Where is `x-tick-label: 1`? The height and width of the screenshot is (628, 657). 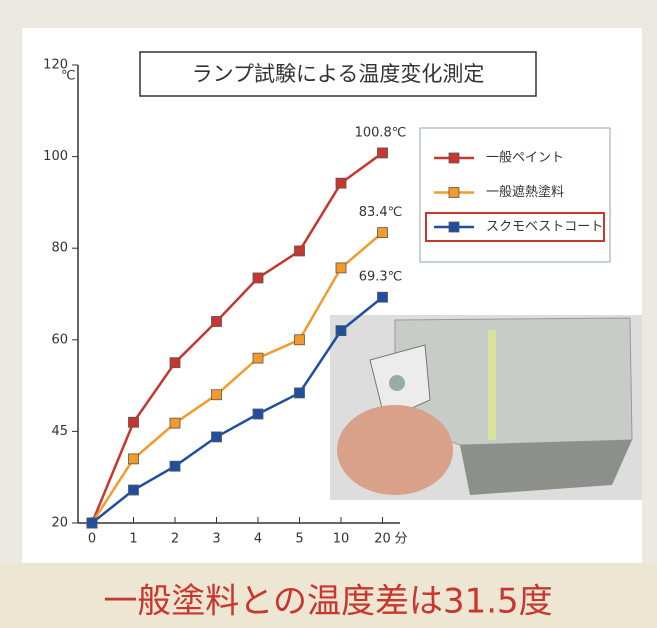
x-tick-label: 1 is located at coordinates (133, 539).